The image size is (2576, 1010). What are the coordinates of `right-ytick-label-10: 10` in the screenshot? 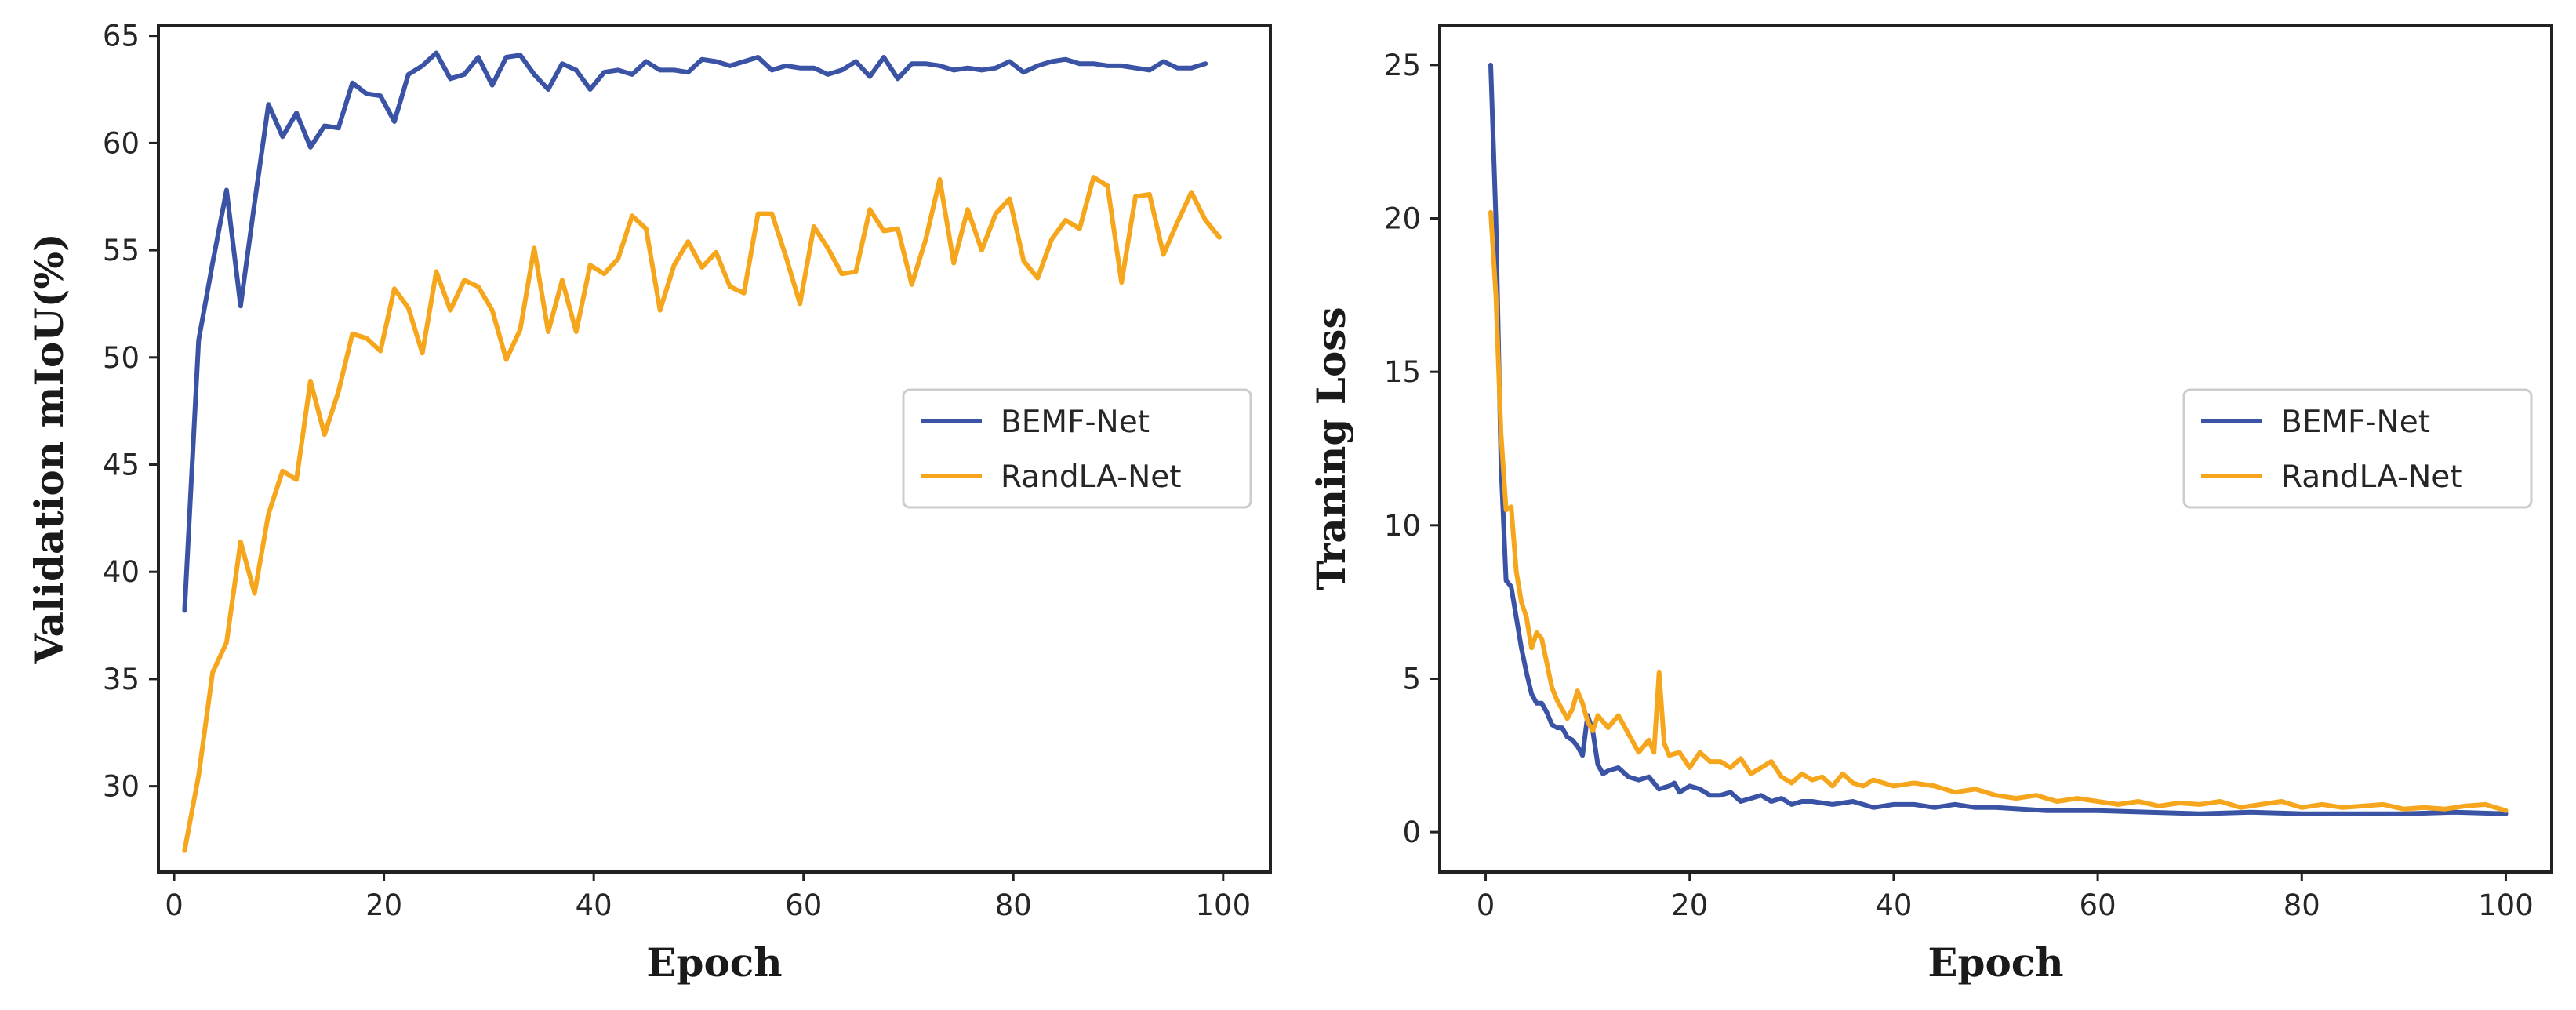 It's located at (1402, 526).